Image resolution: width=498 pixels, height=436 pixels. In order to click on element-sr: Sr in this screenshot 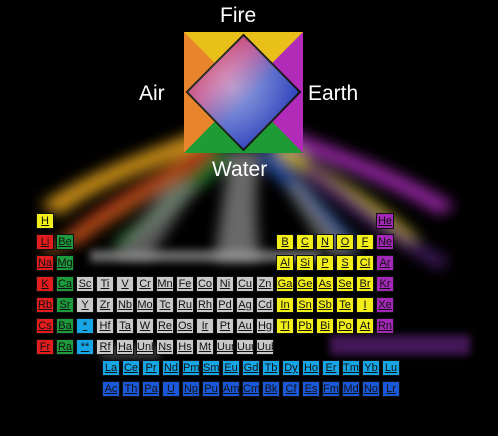, I will do `click(65, 305)`.